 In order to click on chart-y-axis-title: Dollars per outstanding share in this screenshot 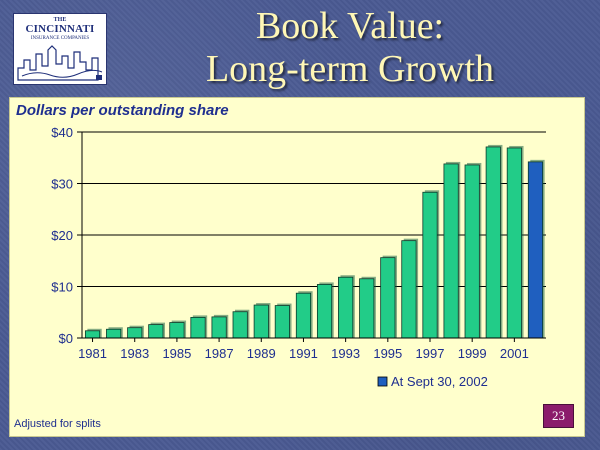, I will do `click(122, 110)`.